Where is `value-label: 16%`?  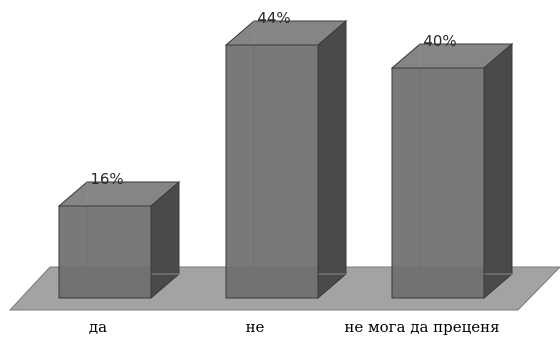 value-label: 16% is located at coordinates (106, 179).